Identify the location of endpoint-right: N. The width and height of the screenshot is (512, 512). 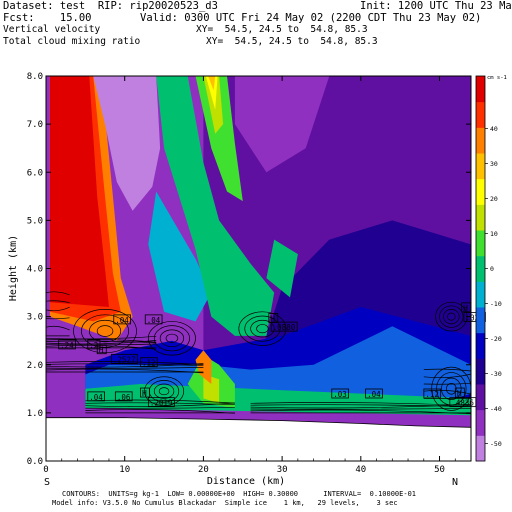
(455, 482).